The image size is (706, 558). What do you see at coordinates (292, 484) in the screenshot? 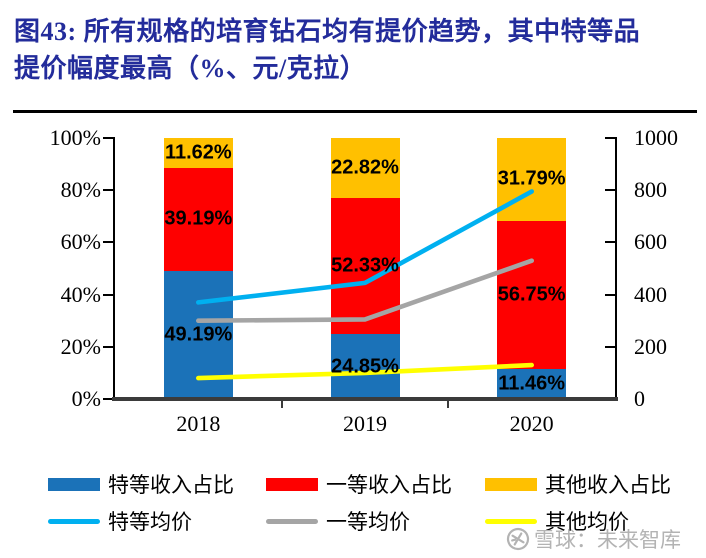
I see `legend-swatch-first-revenue` at bounding box center [292, 484].